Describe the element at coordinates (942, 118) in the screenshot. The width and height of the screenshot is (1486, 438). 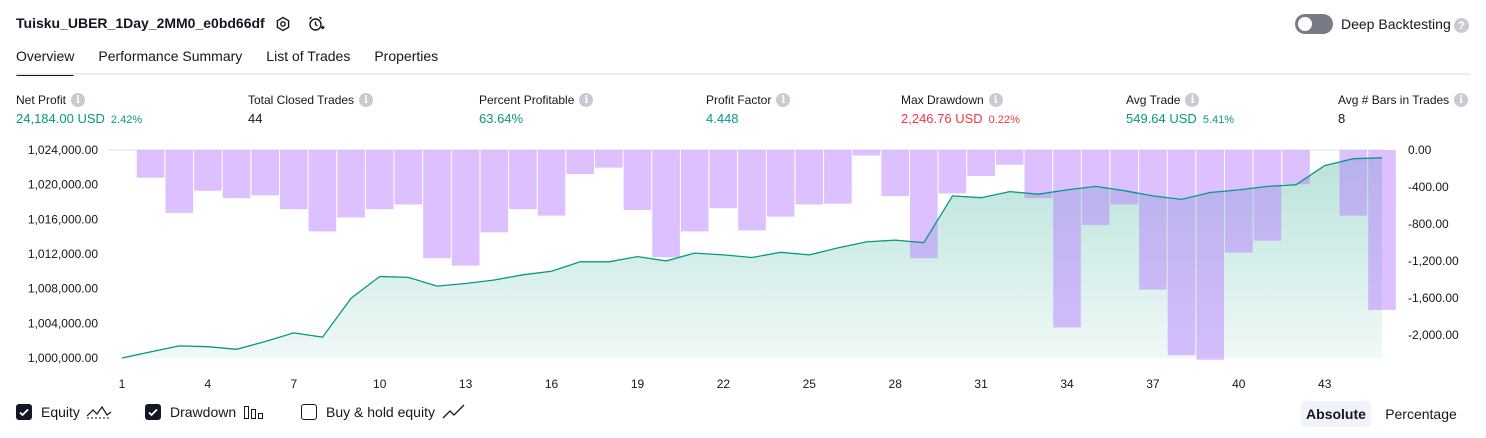
I see `metric-value: 2,246.76 USD` at that location.